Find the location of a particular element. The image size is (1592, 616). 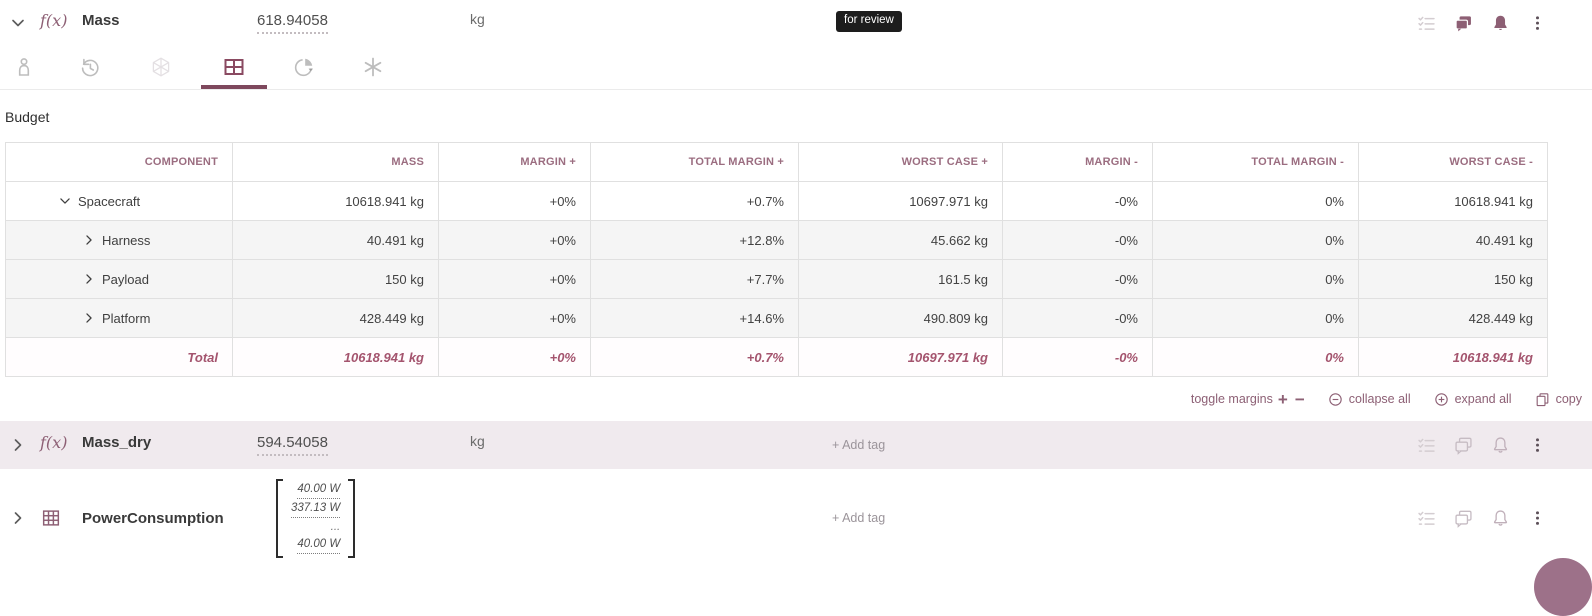

matrix-value-display: 40.00 W 337.13 W ... 40.00 W is located at coordinates (316, 519).